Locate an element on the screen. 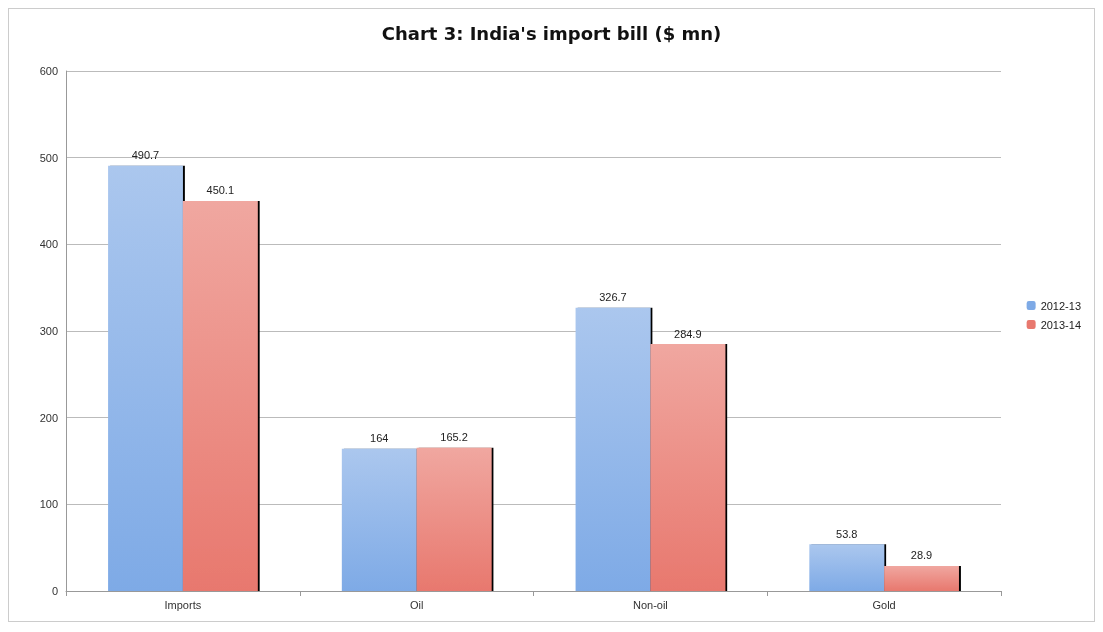 This screenshot has width=1103, height=632. data-label: 326.7 is located at coordinates (613, 297).